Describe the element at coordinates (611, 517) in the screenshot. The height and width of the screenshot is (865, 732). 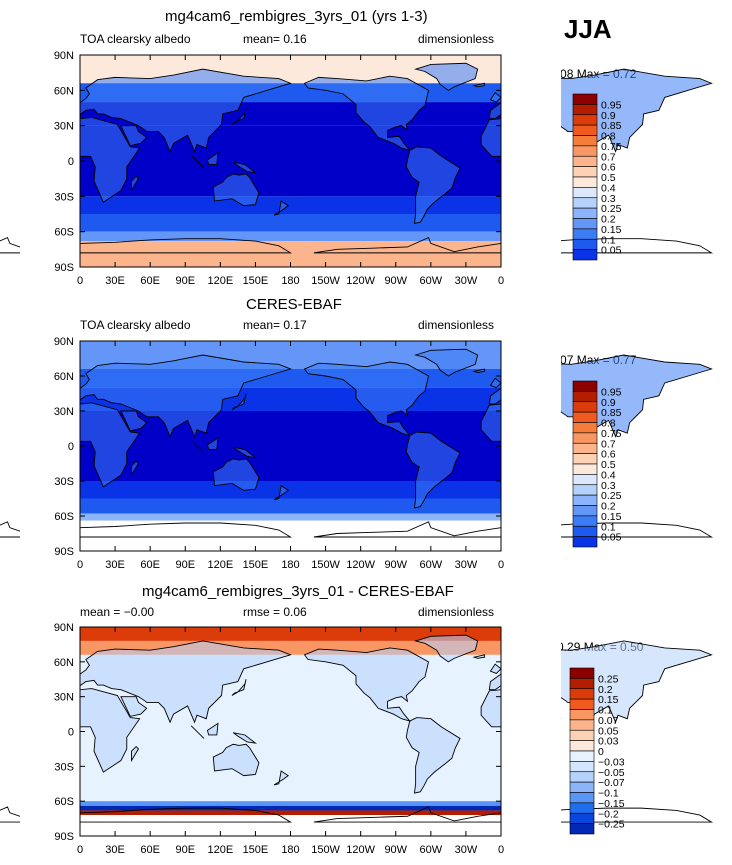
I see `colorbar-label-2-12: 0.15` at that location.